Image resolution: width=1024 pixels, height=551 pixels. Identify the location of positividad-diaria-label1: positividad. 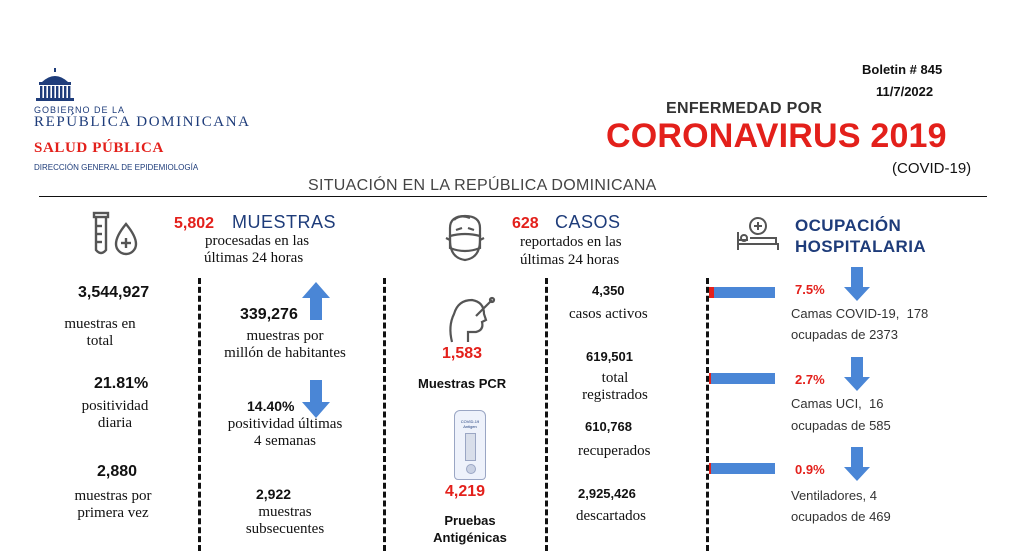
(115, 406).